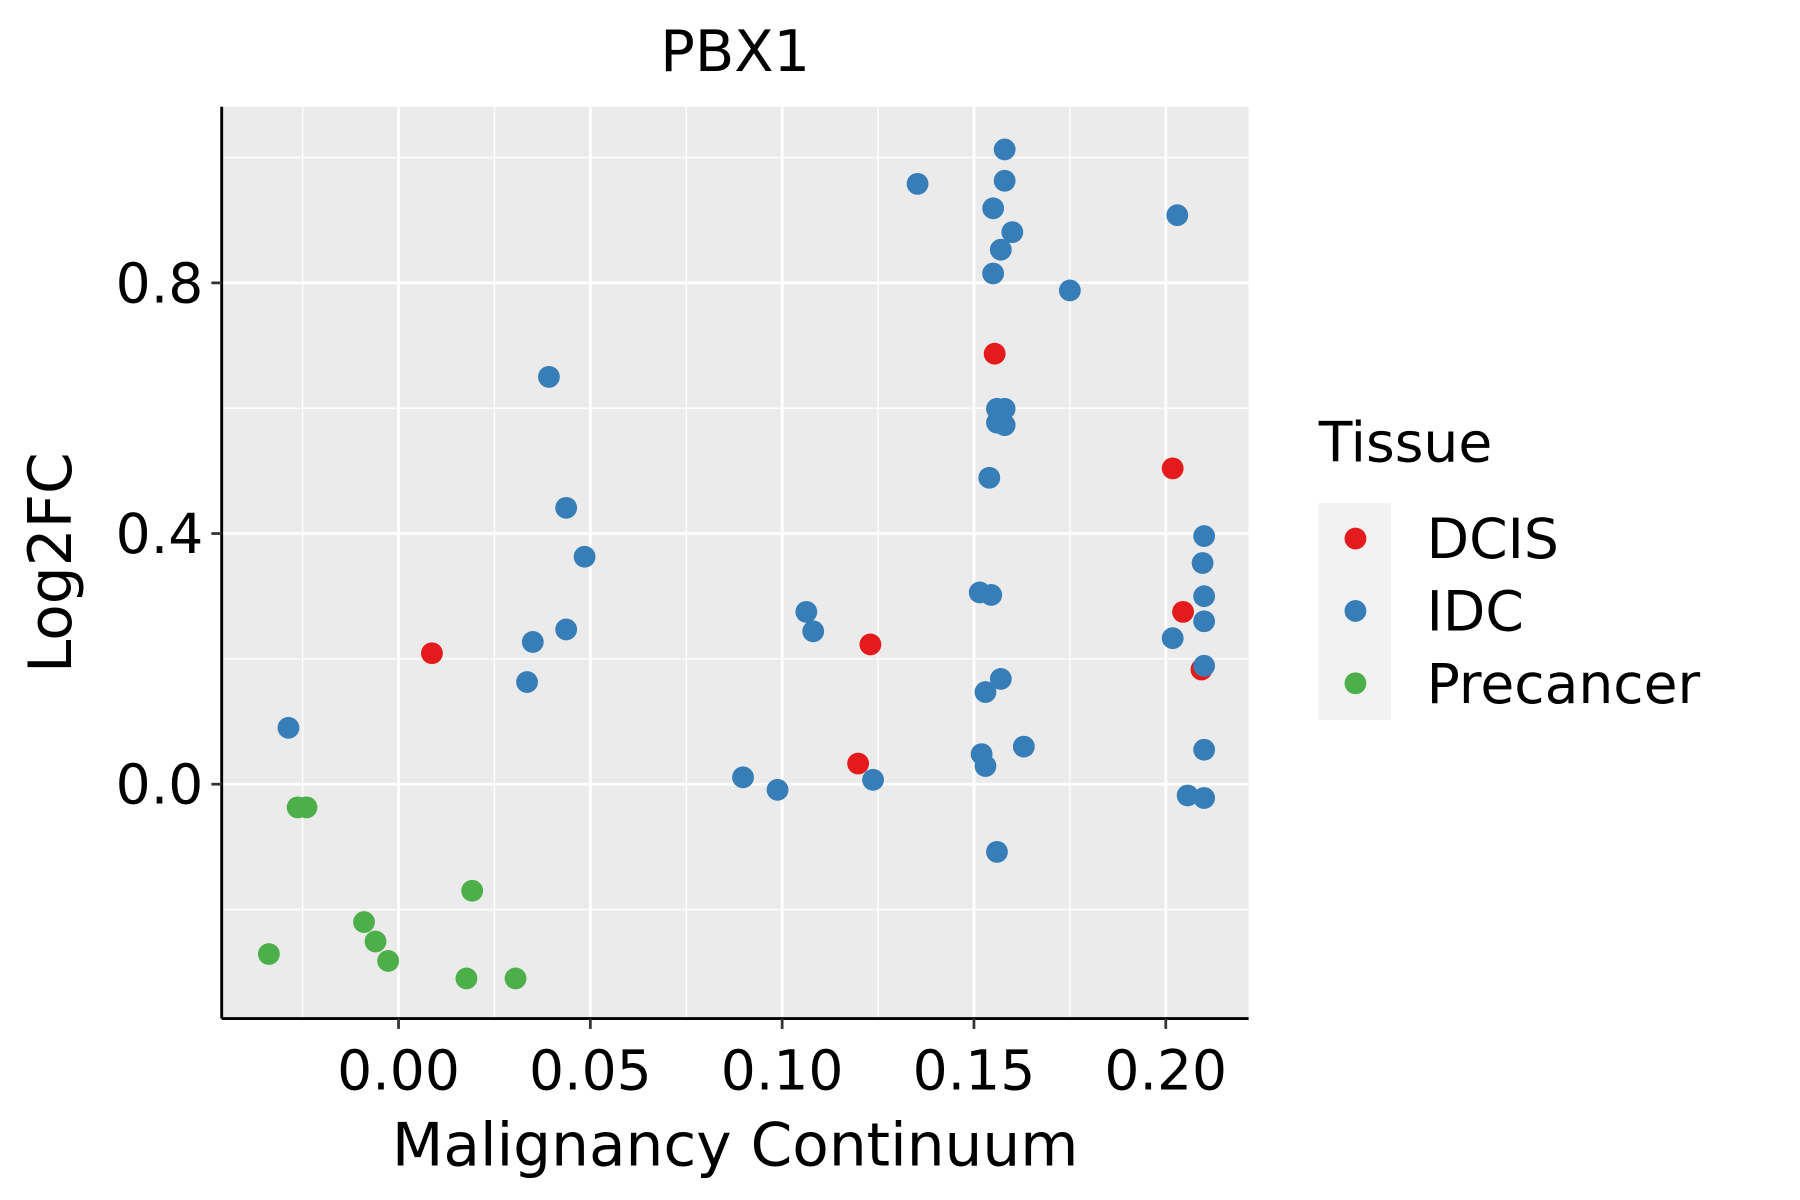 This screenshot has width=1800, height=1200. Describe the element at coordinates (974, 1071) in the screenshot. I see `x-tick-label: 0.15` at that location.